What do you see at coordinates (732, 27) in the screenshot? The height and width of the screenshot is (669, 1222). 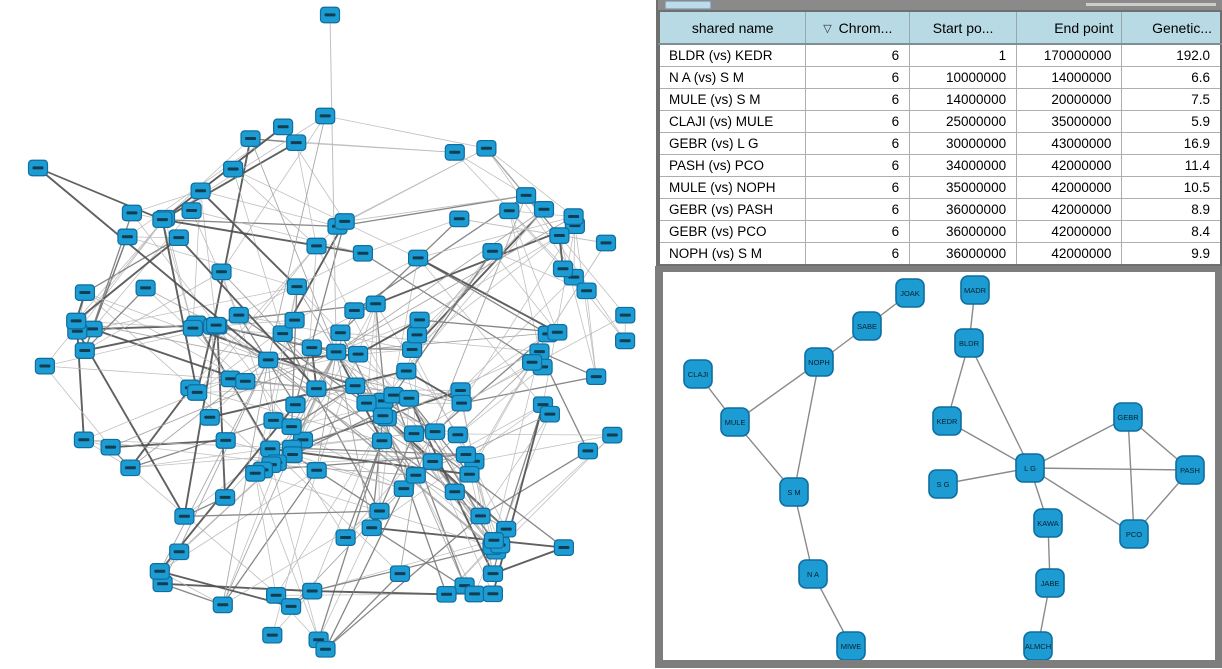 I see `column-header-0: shared name` at bounding box center [732, 27].